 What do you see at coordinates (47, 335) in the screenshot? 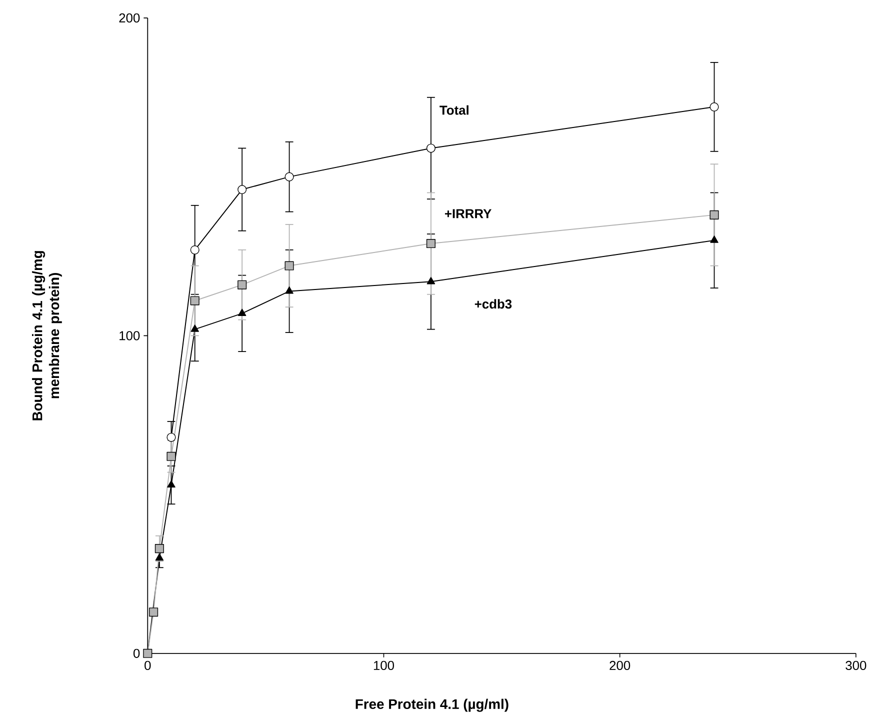
I see `y-axis-title: Bound Protein 4.1 (µg/mg membrane protein)` at bounding box center [47, 335].